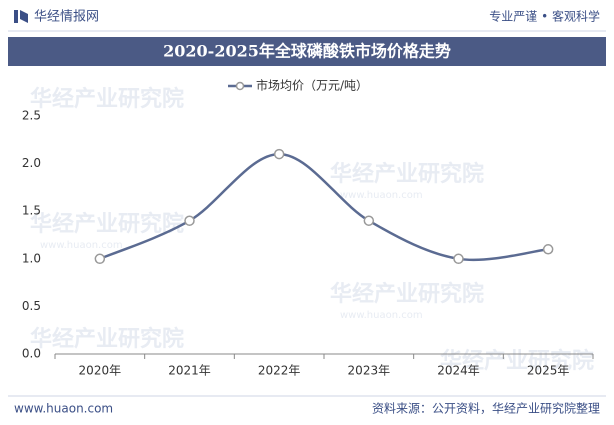 This screenshot has width=614, height=425. Describe the element at coordinates (544, 16) in the screenshot. I see `tagline: 专业严谨 • 客观科学` at that location.